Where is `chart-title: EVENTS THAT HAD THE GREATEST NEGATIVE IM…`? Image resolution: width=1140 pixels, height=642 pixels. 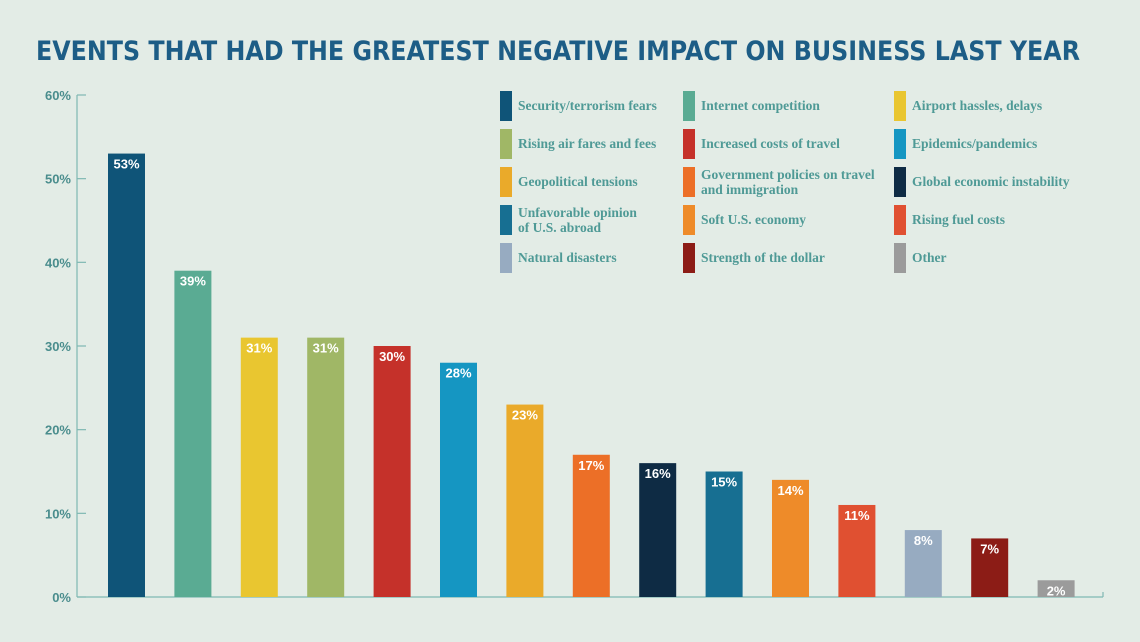
chart-title: EVENTS THAT HAD THE GREATEST NEGATIVE IM… is located at coordinates (558, 51).